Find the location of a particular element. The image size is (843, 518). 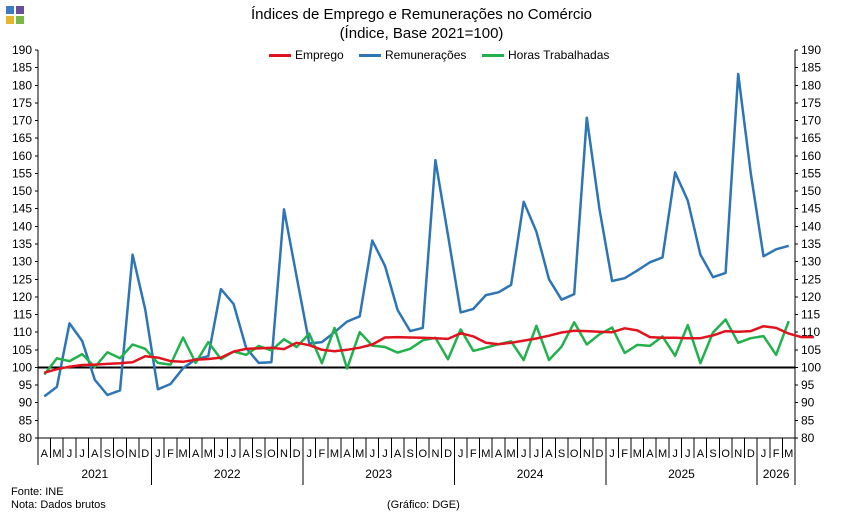

y-tick-label-right: 140 is located at coordinates (811, 226).